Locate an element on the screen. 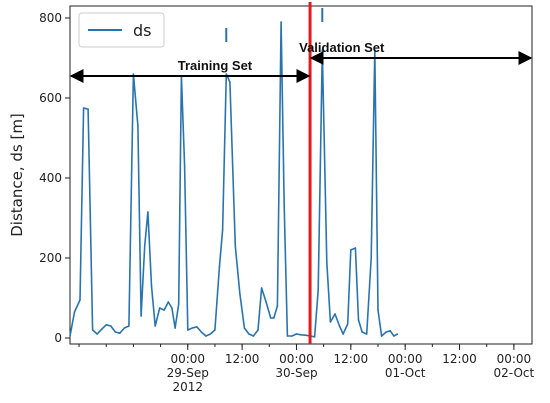  annotation-label: Training Set is located at coordinates (215, 65).